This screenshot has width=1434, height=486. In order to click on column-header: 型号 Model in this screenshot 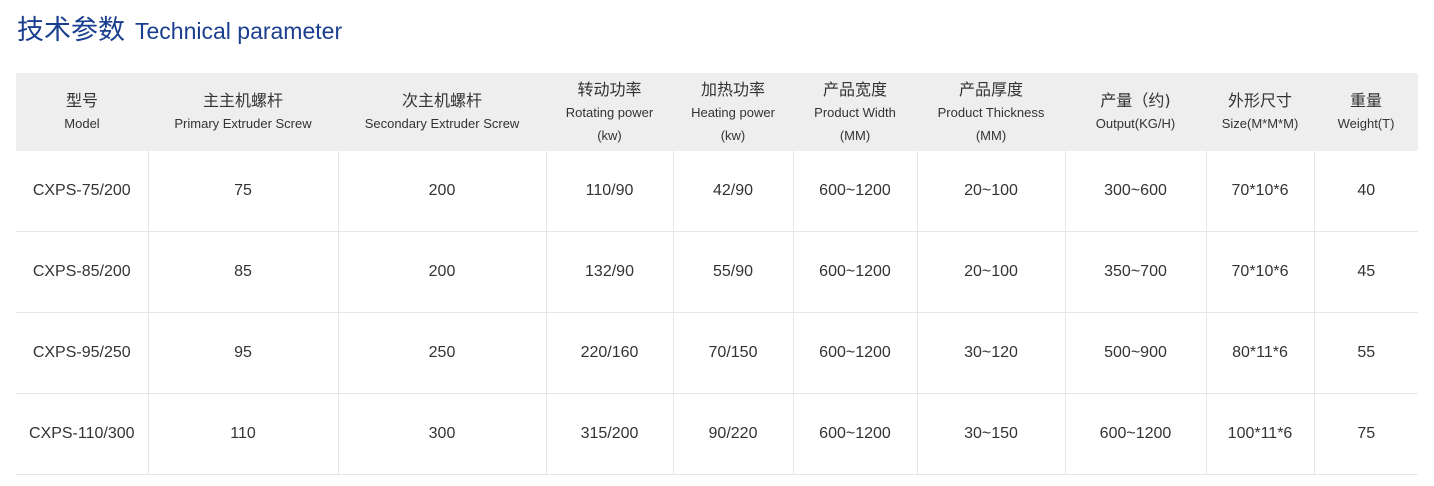, I will do `click(82, 112)`.